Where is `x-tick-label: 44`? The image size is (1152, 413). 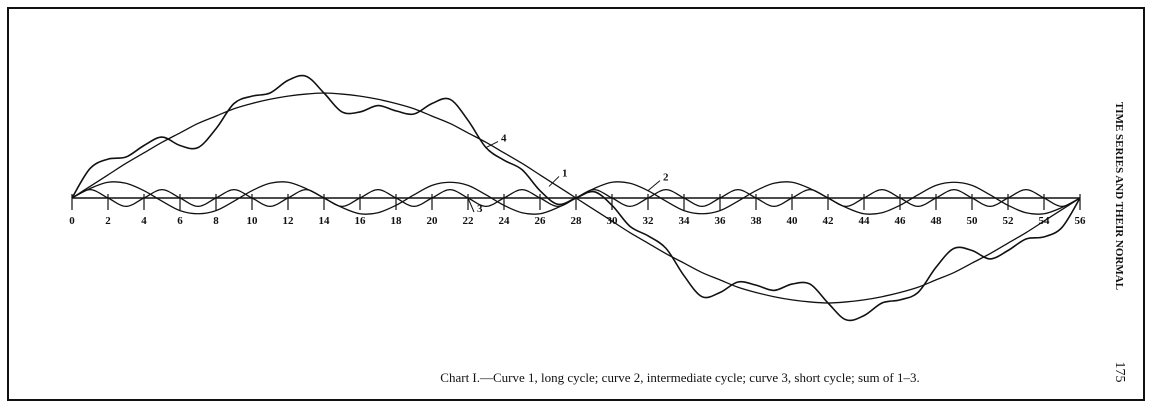
x-tick-label: 44 is located at coordinates (865, 221).